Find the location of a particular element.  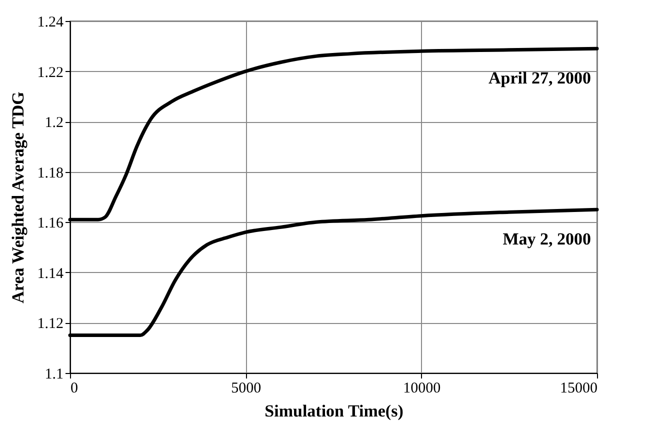

y-axis-title: Area Weighted Average TDG is located at coordinates (18, 198).